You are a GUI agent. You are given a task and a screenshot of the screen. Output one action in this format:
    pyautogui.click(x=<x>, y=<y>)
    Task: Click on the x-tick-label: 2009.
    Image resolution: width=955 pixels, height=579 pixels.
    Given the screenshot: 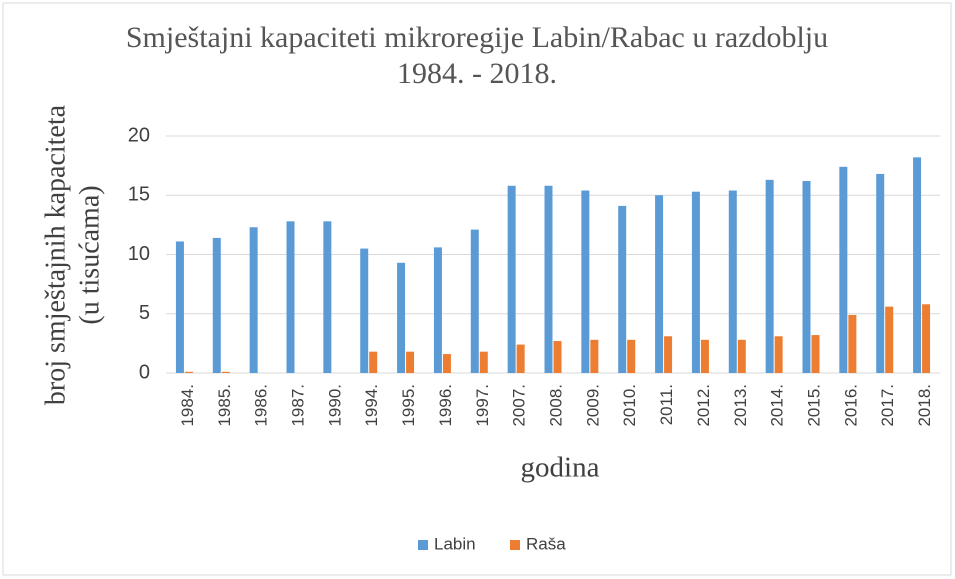 What is the action you would take?
    pyautogui.click(x=592, y=405)
    